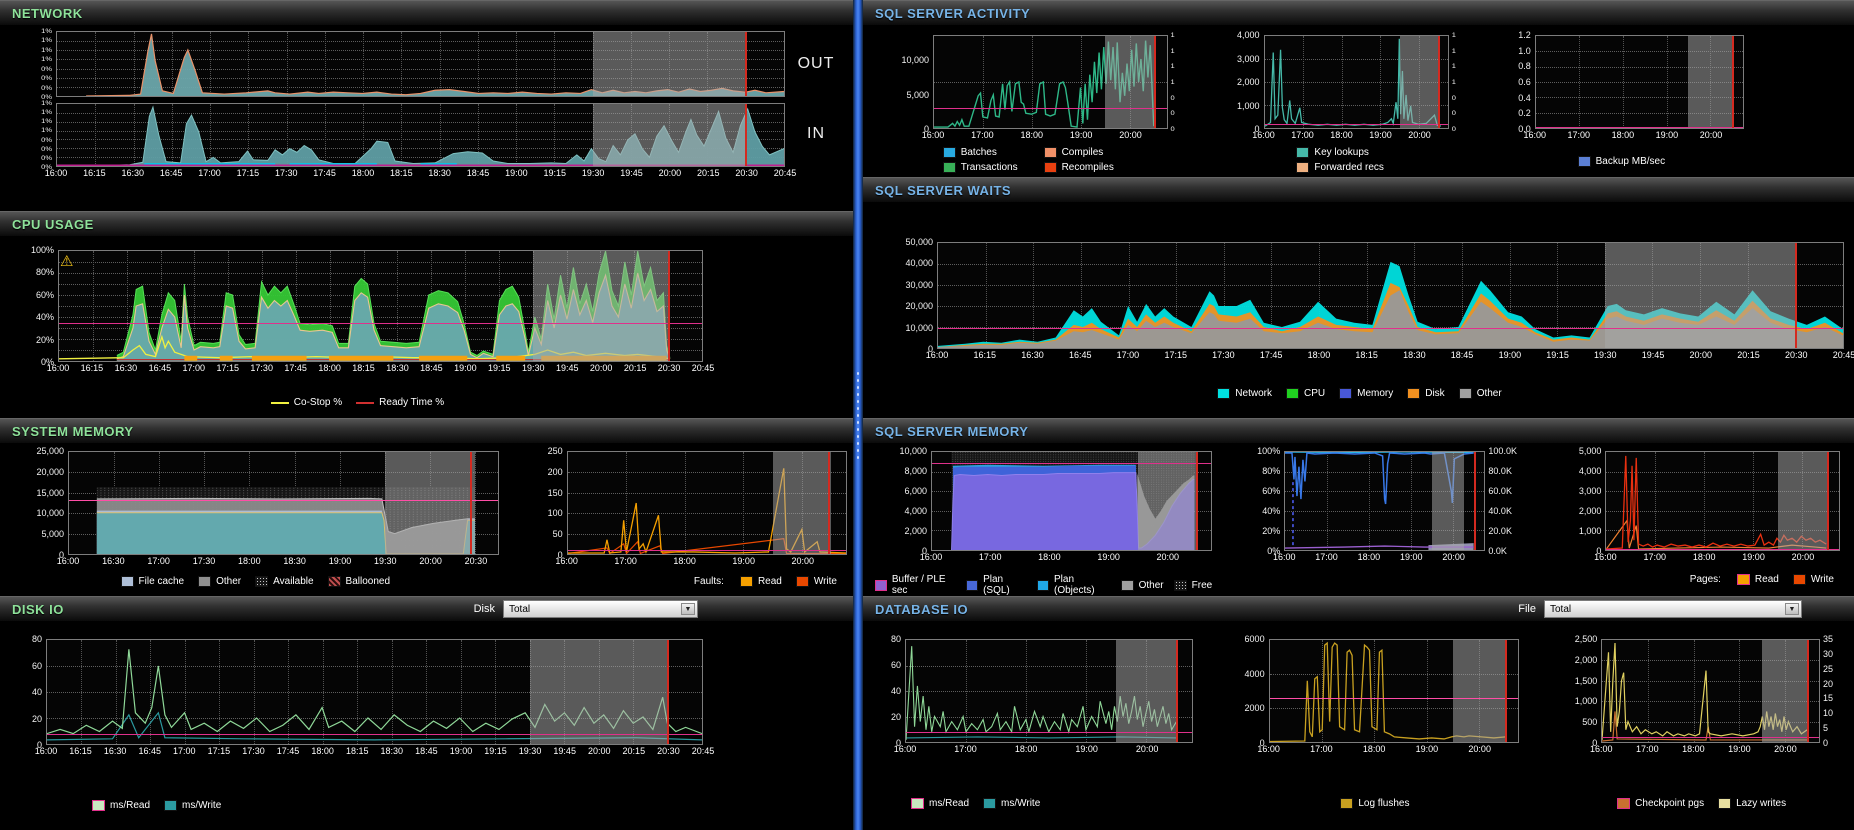 This screenshot has height=830, width=1854. Describe the element at coordinates (50, 503) in the screenshot. I see `axis-labels: 25,000 20,000 15,000 10,000 5,000 0` at that location.